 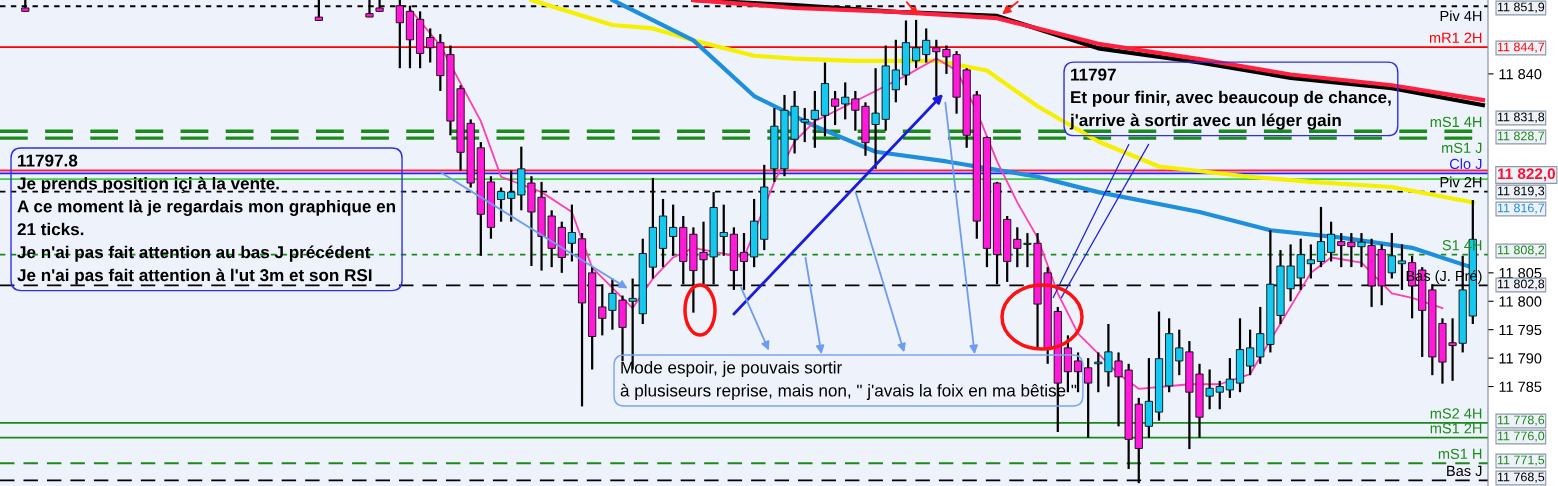 What do you see at coordinates (1456, 428) in the screenshot?
I see `ref-line-label: mS1 2H` at bounding box center [1456, 428].